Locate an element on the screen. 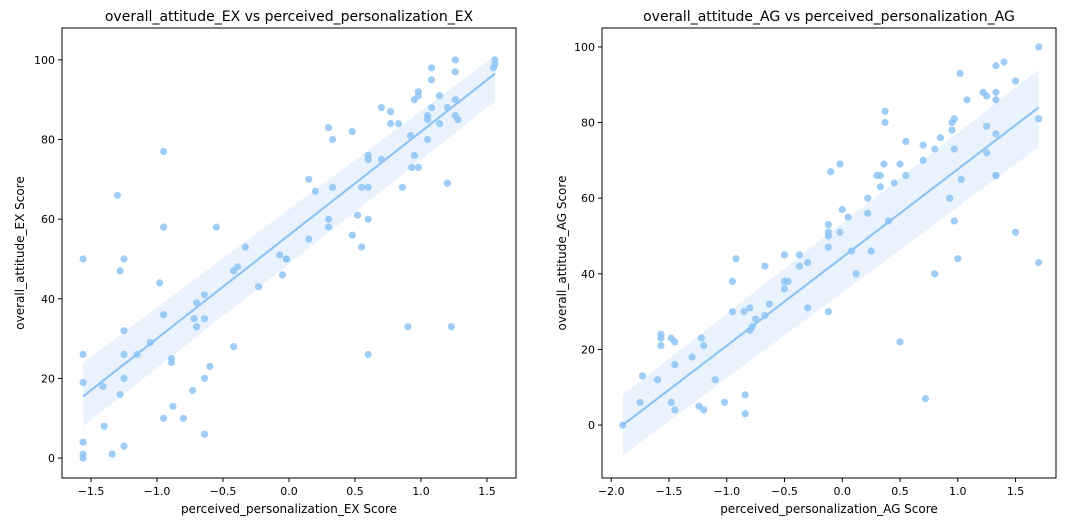 This screenshot has height=523, width=1078. left-x-tick-label: 0.5 is located at coordinates (355, 491).